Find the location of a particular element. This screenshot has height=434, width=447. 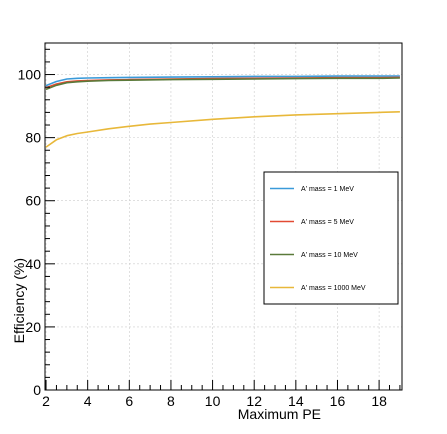

x-tick-label: 14 is located at coordinates (296, 401).